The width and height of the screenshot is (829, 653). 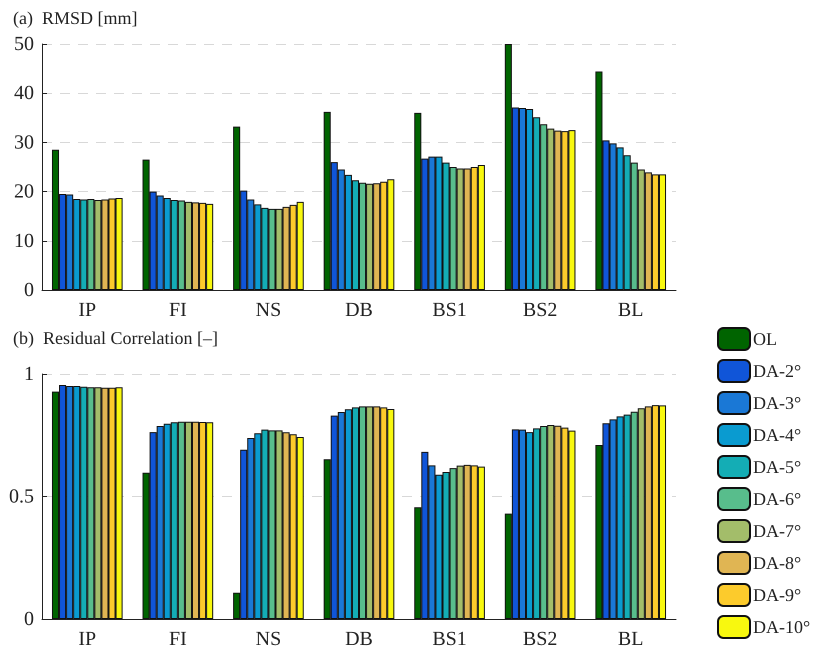 What do you see at coordinates (24, 44) in the screenshot?
I see `y-tick-label: 50` at bounding box center [24, 44].